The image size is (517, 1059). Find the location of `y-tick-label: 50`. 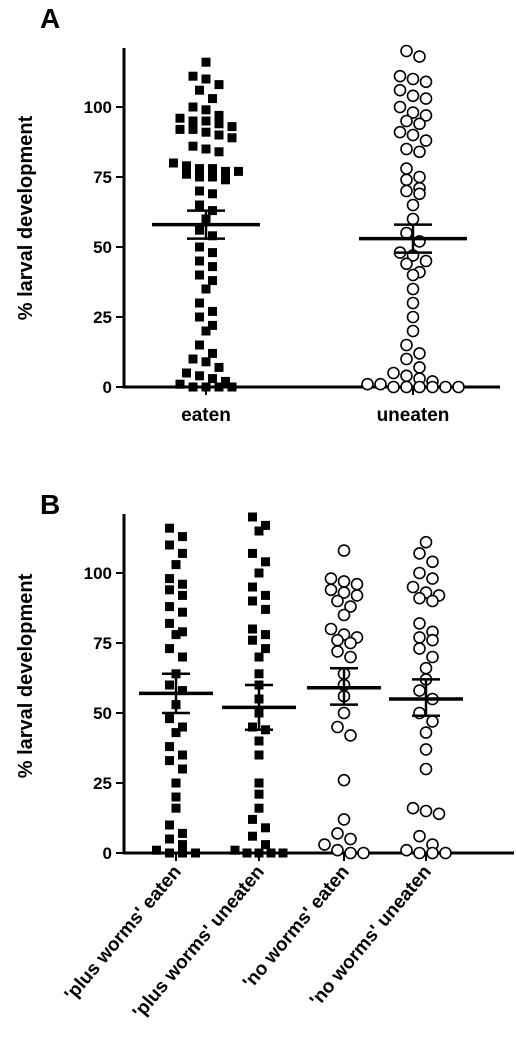

y-tick-label: 50 is located at coordinates (102, 247).